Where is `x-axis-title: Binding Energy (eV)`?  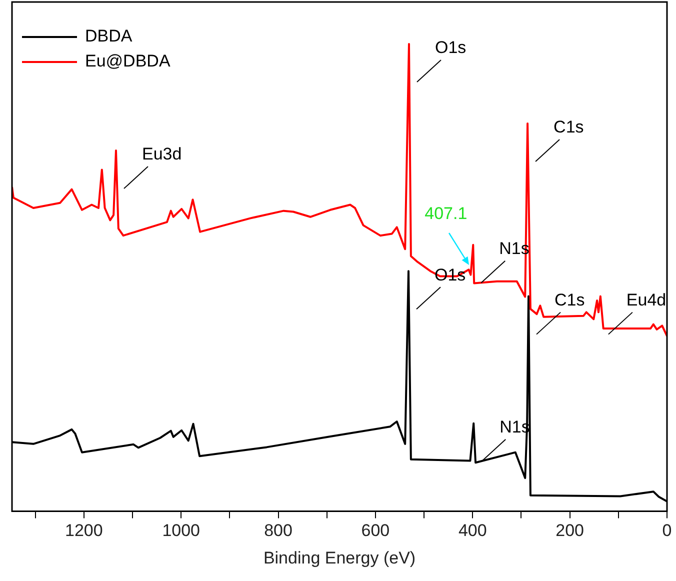
x-axis-title: Binding Energy (eV) is located at coordinates (339, 558).